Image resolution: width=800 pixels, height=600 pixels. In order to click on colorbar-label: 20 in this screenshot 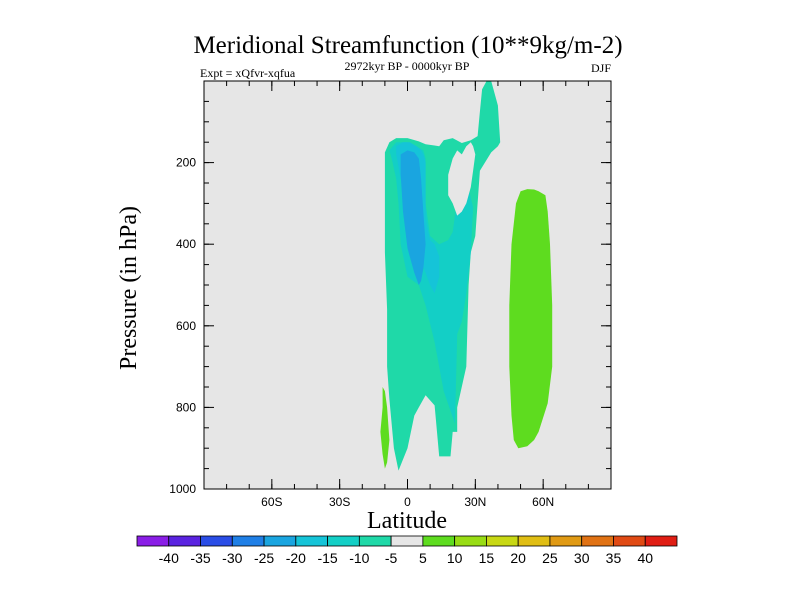, I will do `click(518, 558)`.